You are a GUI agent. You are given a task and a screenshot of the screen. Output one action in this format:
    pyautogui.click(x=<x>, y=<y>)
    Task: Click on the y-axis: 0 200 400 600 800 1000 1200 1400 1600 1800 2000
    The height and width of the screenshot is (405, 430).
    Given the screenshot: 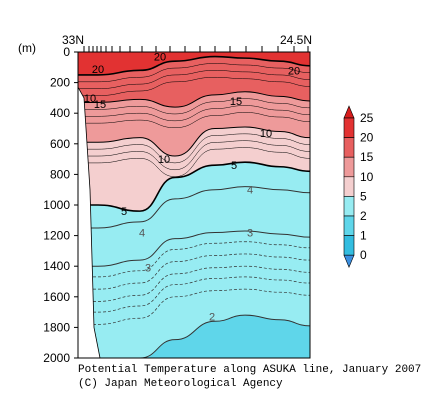 What is the action you would take?
    pyautogui.click(x=60, y=205)
    